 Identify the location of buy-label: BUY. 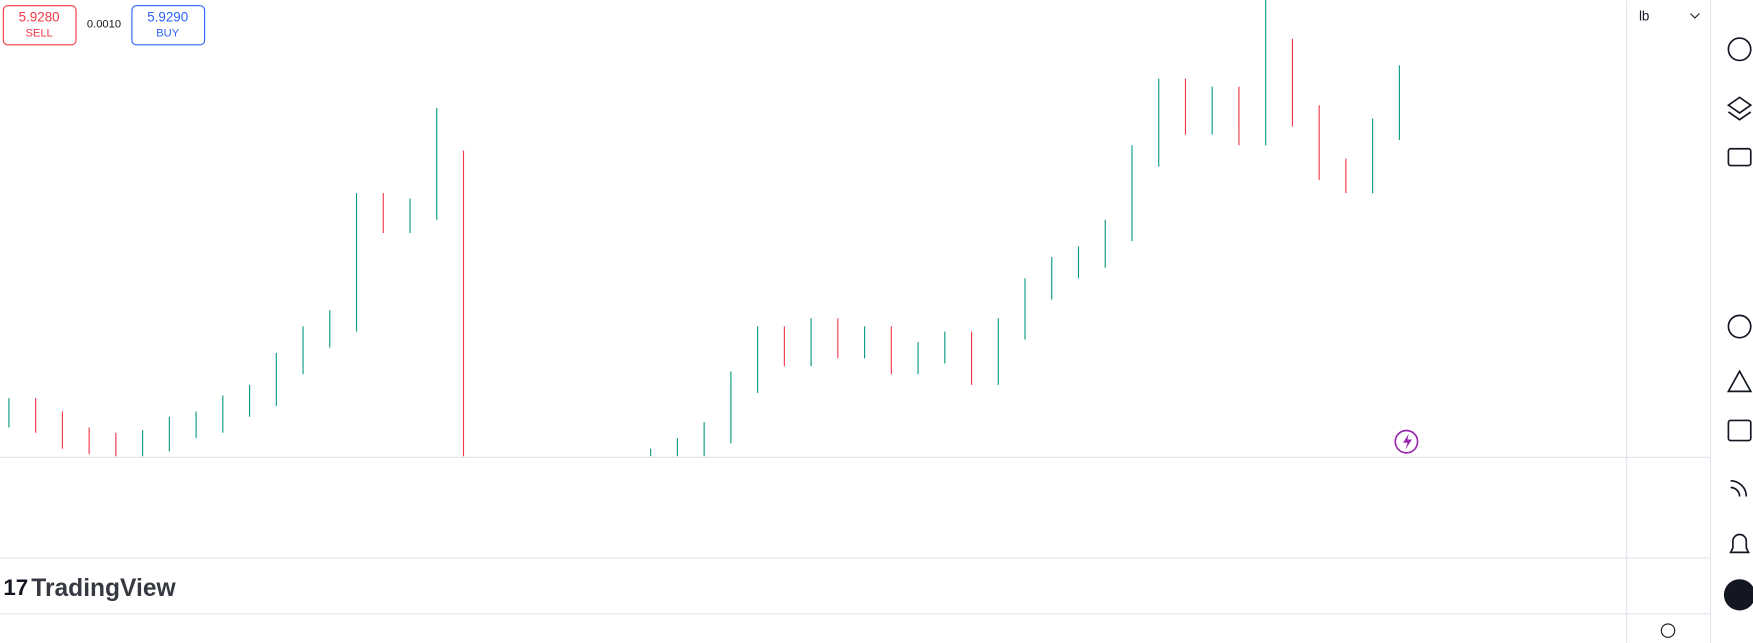
(167, 34).